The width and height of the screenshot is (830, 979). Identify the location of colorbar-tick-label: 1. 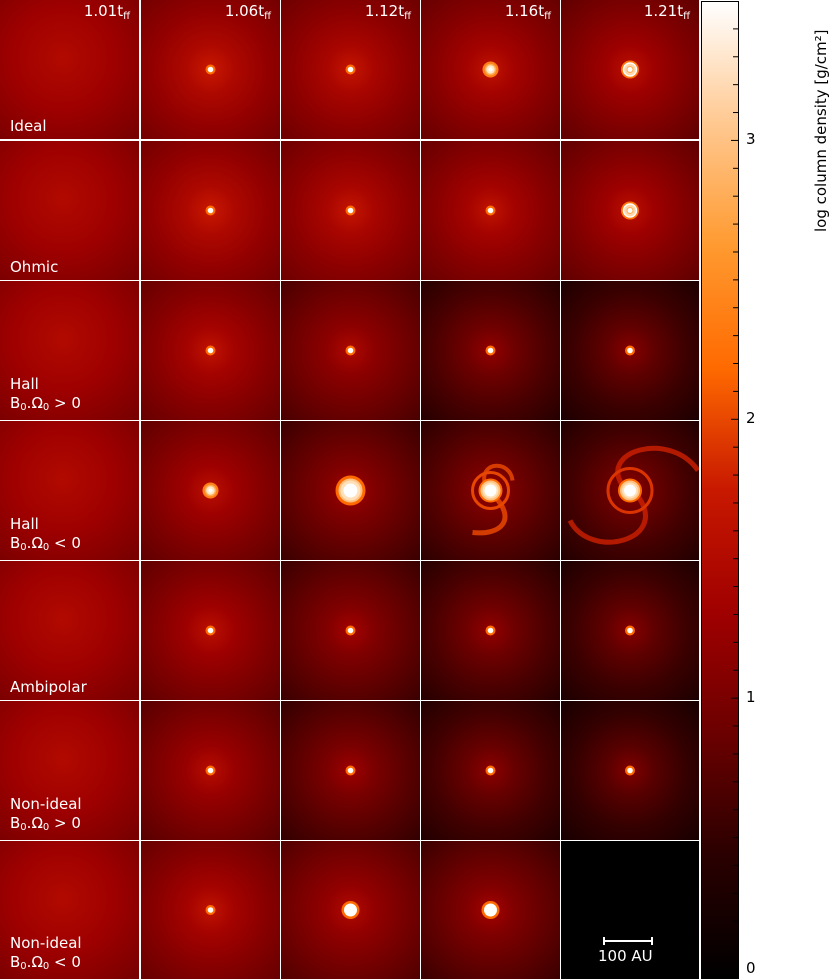
(751, 697).